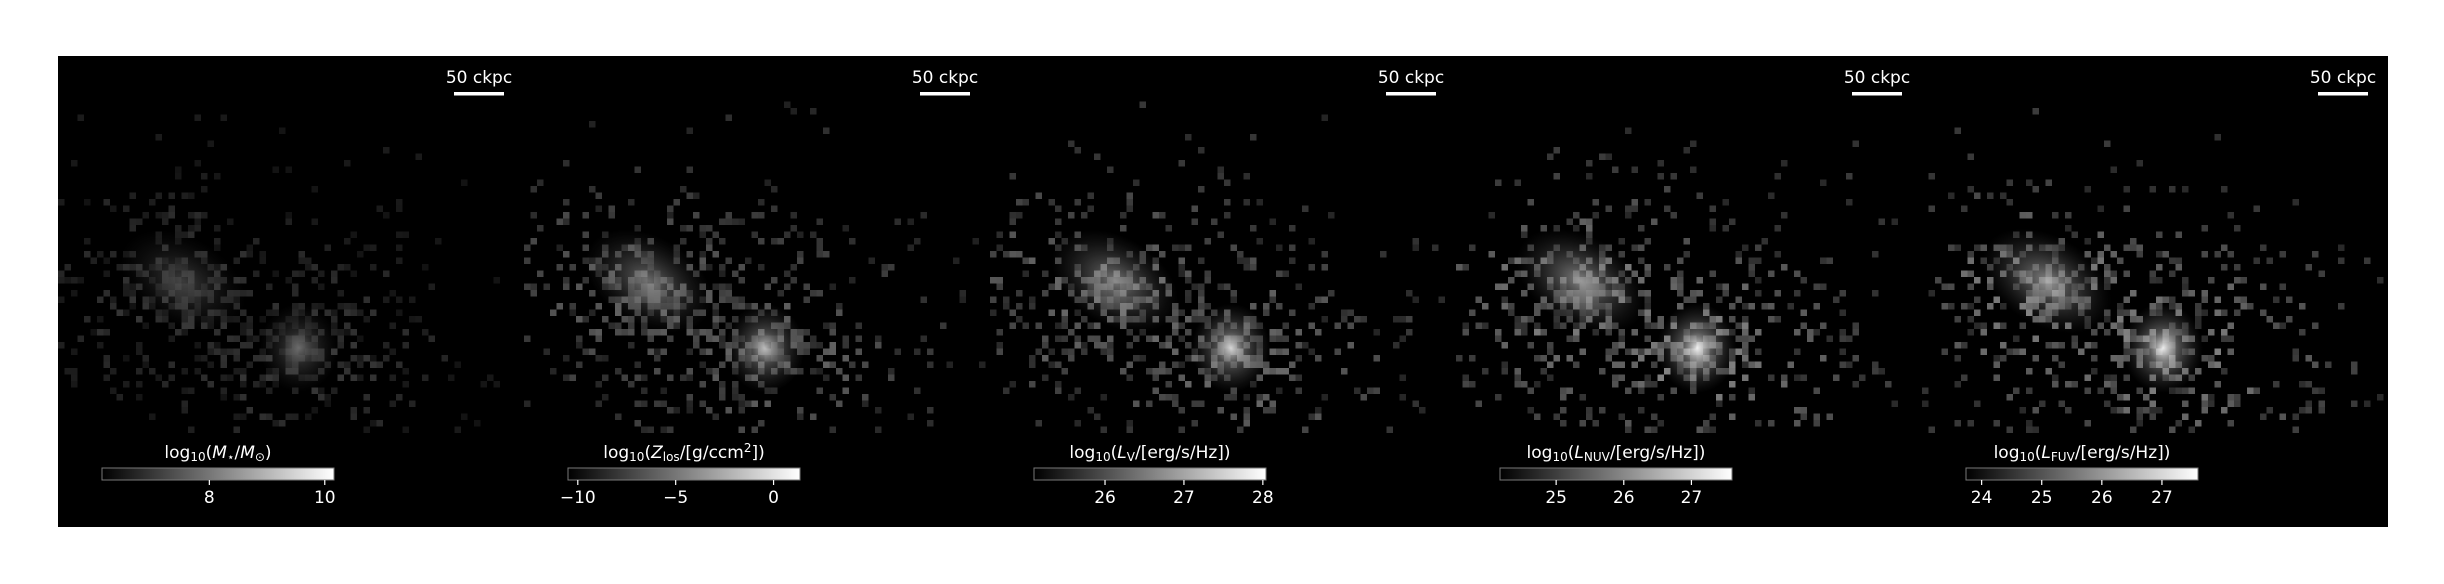 The image size is (2444, 584). What do you see at coordinates (1616, 453) in the screenshot?
I see `colorbar-label: log10(LNUV/[erg/s/Hz])` at bounding box center [1616, 453].